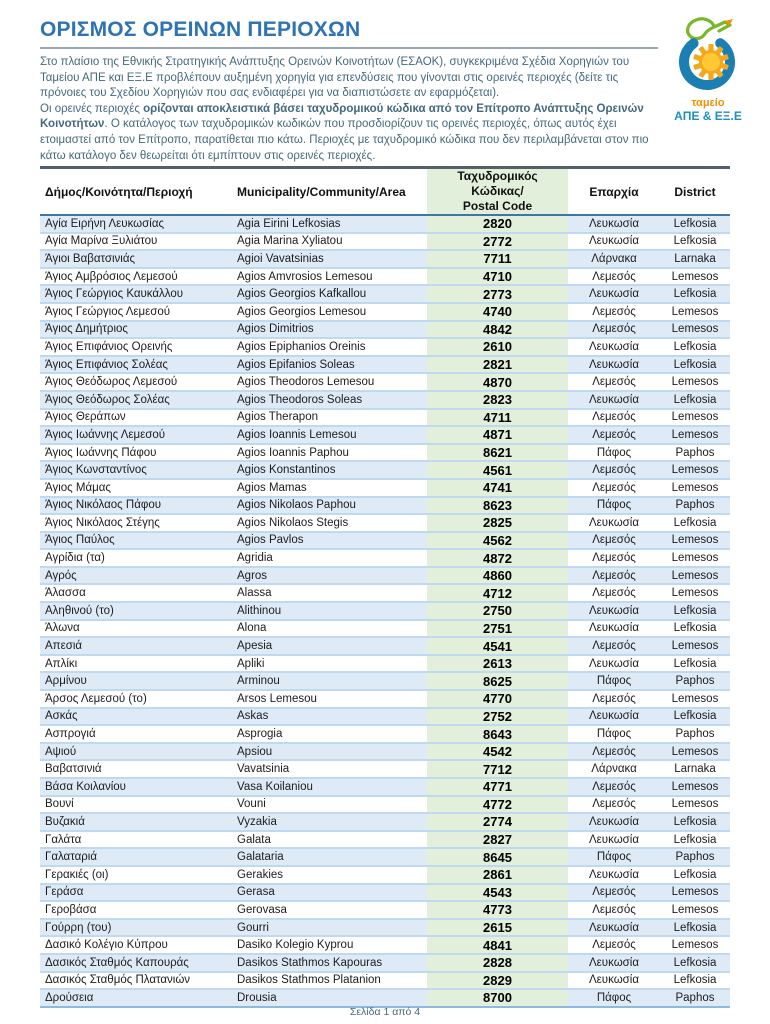  I want to click on greek-name-cell: Άγιος Δημήτριος, so click(136, 330).